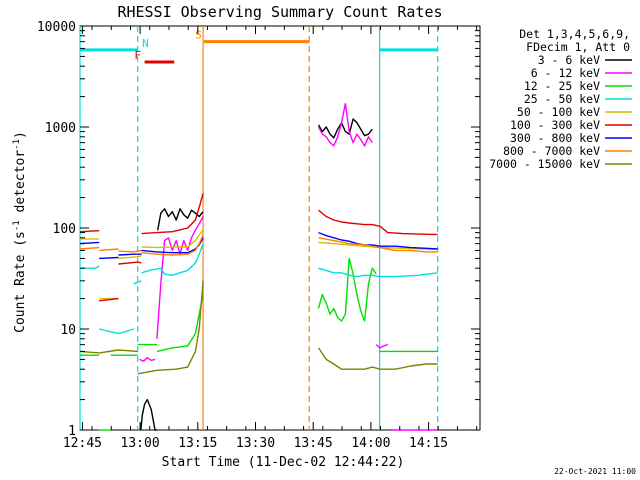 This screenshot has width=640, height=480. I want to click on legend-label-1: 6 - 12 keV, so click(565, 73).